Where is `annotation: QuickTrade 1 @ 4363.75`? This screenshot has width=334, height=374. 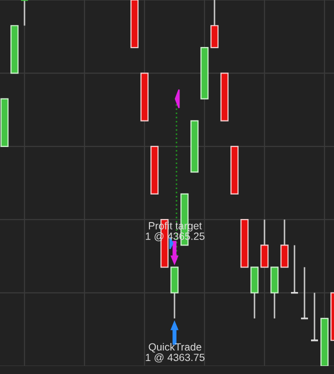
annotation: QuickTrade 1 @ 4363.75 is located at coordinates (175, 352).